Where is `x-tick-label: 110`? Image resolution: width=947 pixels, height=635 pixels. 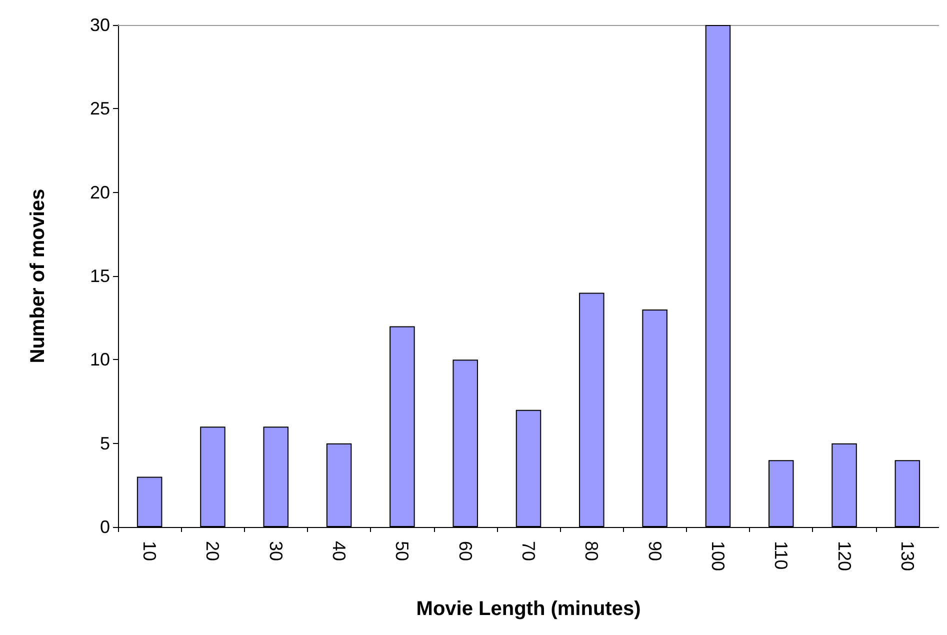 x-tick-label: 110 is located at coordinates (781, 555).